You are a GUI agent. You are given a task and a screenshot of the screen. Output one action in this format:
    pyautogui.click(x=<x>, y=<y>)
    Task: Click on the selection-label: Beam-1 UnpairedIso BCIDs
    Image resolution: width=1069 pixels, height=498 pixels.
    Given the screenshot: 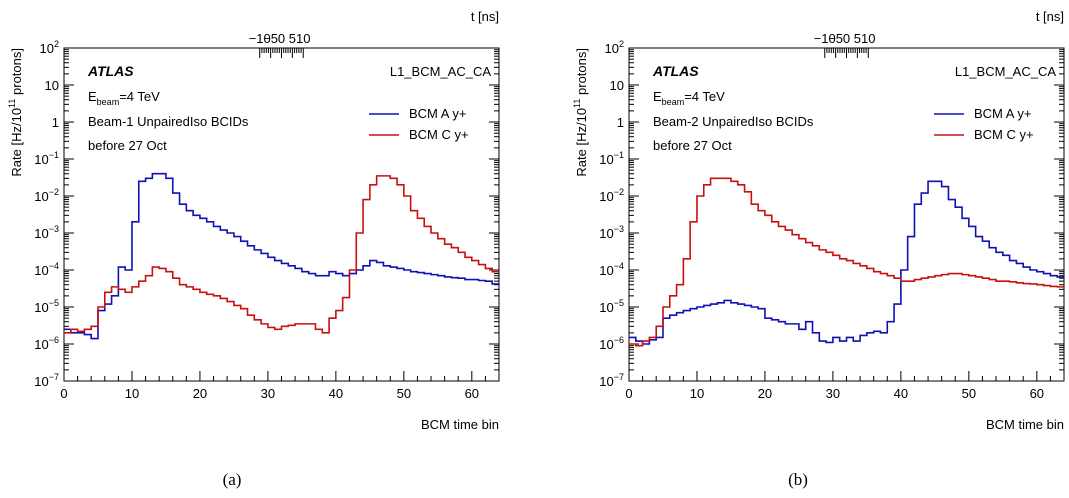 What is the action you would take?
    pyautogui.click(x=168, y=121)
    